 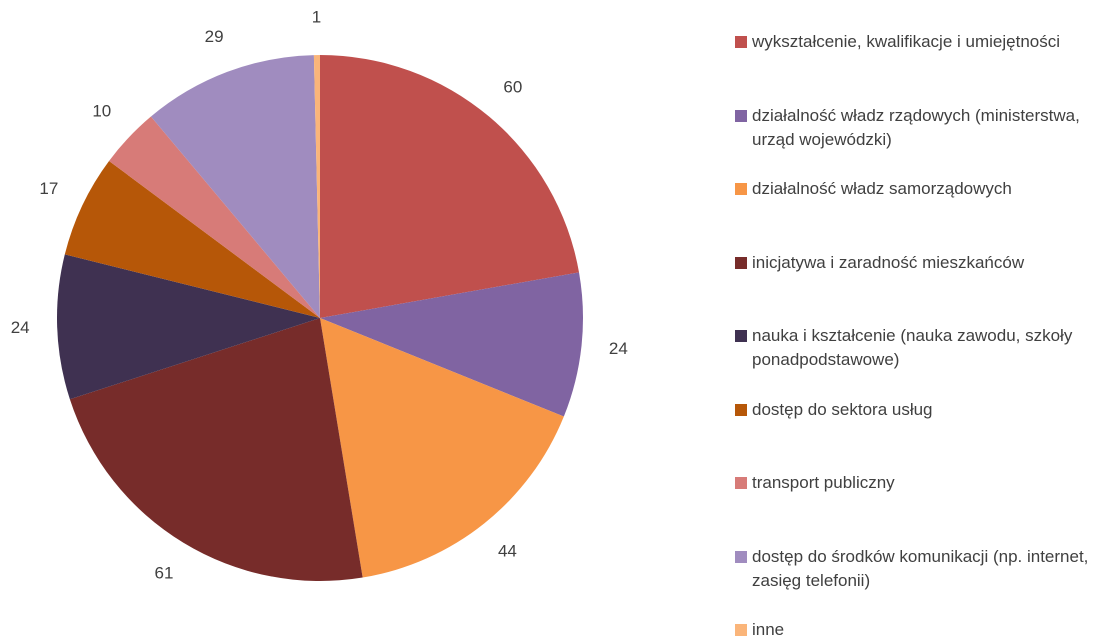 What do you see at coordinates (214, 36) in the screenshot?
I see `data-label: 29` at bounding box center [214, 36].